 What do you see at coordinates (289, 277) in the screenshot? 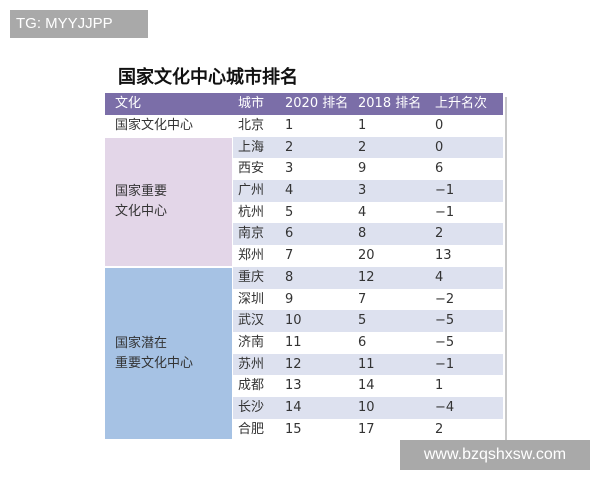
I see `cell-rank-2020: 8` at bounding box center [289, 277].